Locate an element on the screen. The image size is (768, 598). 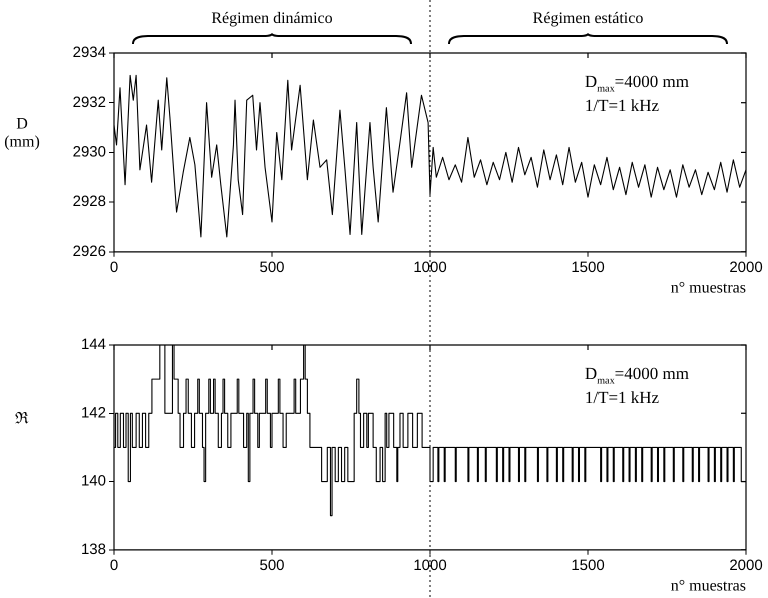
y-tick-label: 142 is located at coordinates (93, 413).